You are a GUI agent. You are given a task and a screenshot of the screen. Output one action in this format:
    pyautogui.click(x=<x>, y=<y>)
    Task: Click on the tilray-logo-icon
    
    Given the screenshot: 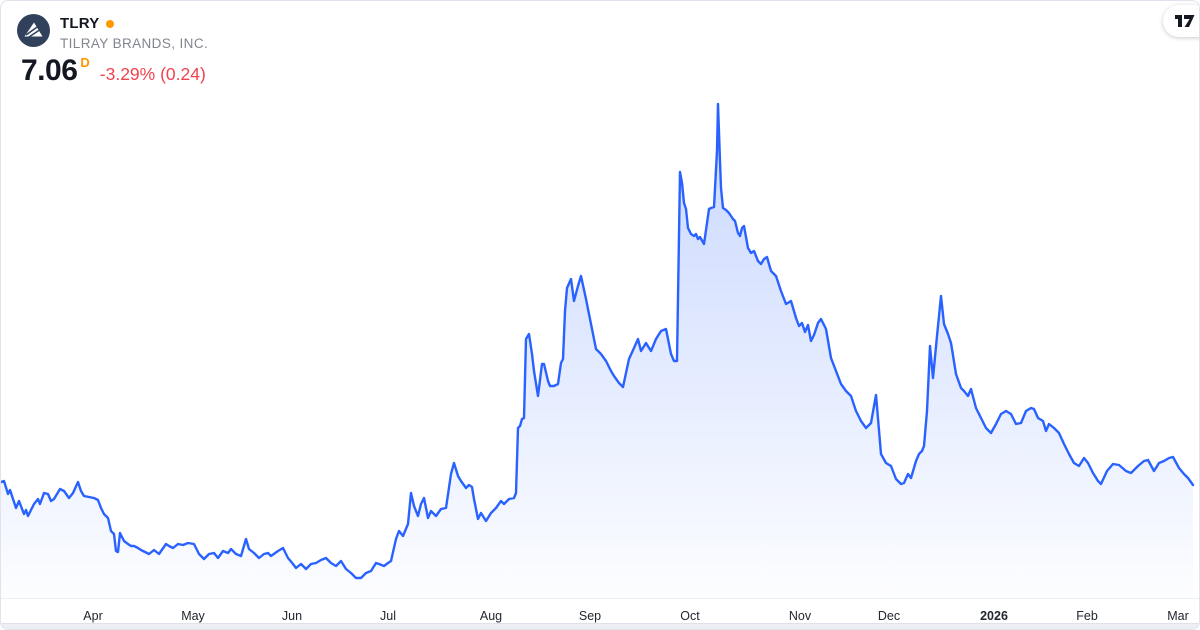 What is the action you would take?
    pyautogui.click(x=33, y=30)
    